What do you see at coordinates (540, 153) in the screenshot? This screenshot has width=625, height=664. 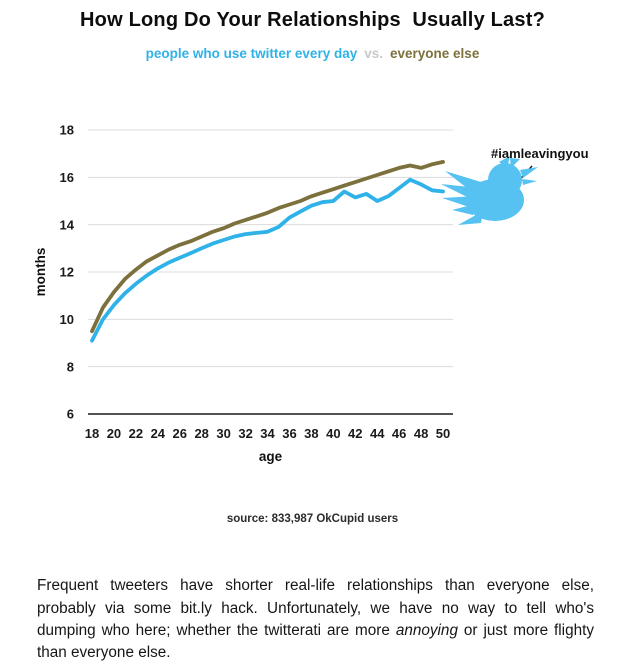 I see `hashtag-annotation: #iamleavingyou` at bounding box center [540, 153].